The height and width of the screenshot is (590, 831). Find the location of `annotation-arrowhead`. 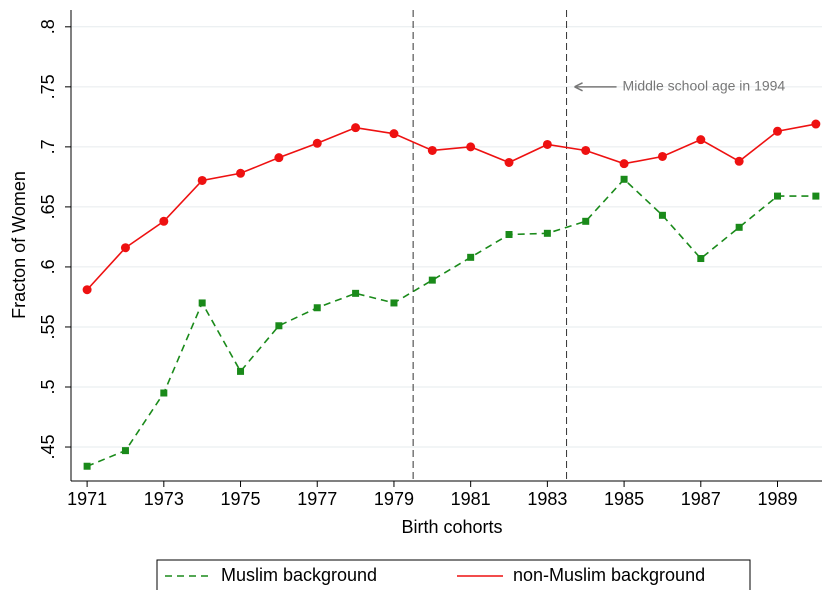

annotation-arrowhead is located at coordinates (578, 87).